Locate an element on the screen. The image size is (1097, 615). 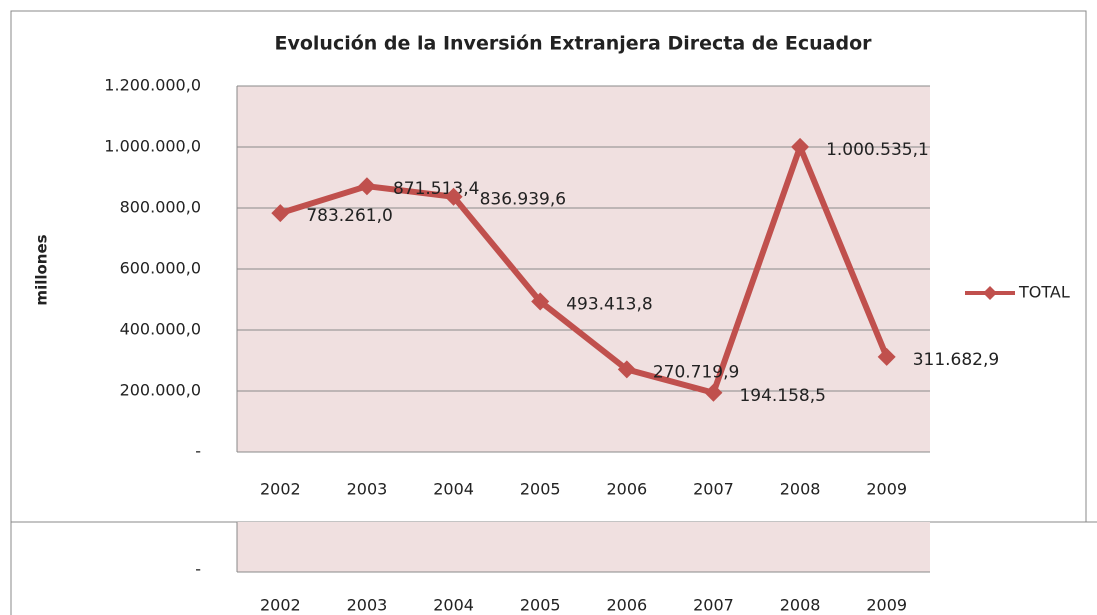
data-label: 493.413,8 is located at coordinates (609, 305).